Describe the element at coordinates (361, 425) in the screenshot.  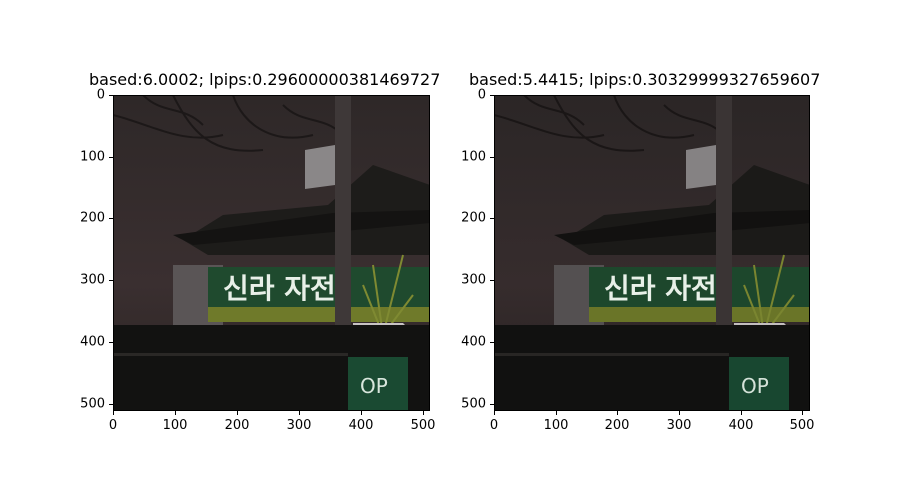
I see `panel-1-x-tick-label: 400` at that location.